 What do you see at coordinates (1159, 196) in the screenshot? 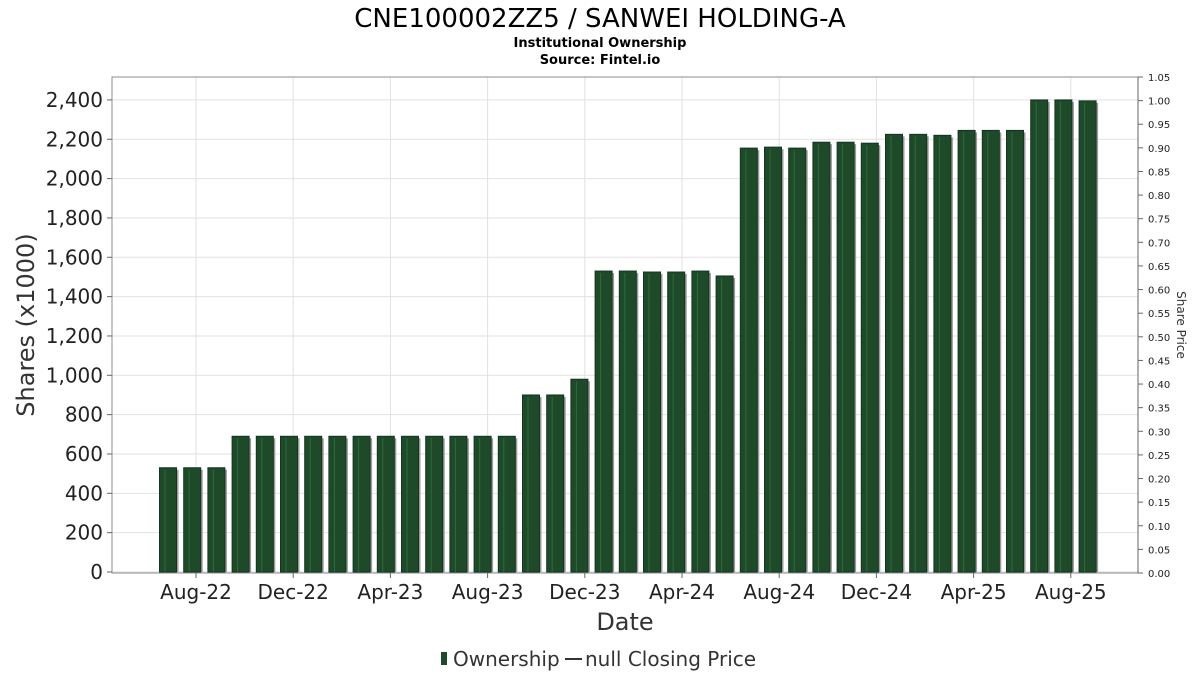
I see `y2-tick-label: 0.80` at bounding box center [1159, 196].